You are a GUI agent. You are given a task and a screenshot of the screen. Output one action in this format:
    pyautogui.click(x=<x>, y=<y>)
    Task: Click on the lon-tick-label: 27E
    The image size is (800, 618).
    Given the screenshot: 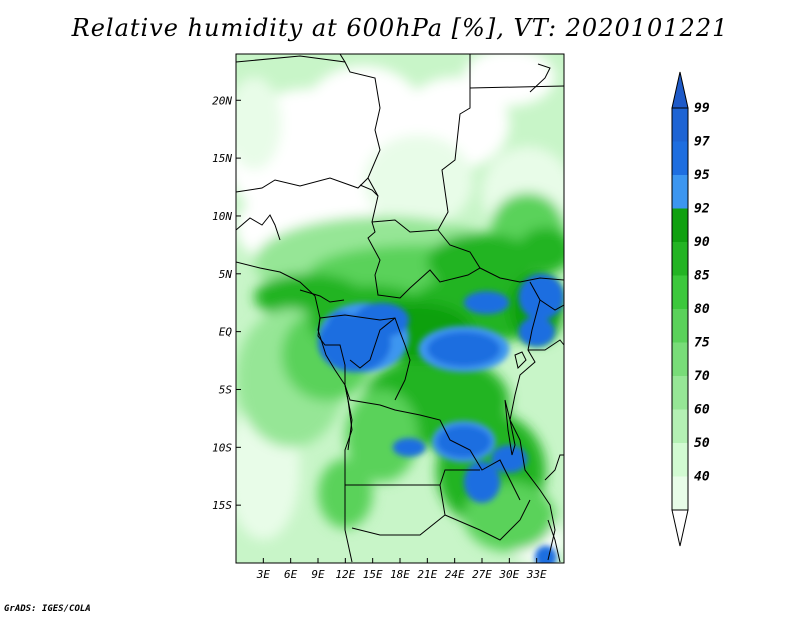 What is the action you would take?
    pyautogui.click(x=482, y=574)
    